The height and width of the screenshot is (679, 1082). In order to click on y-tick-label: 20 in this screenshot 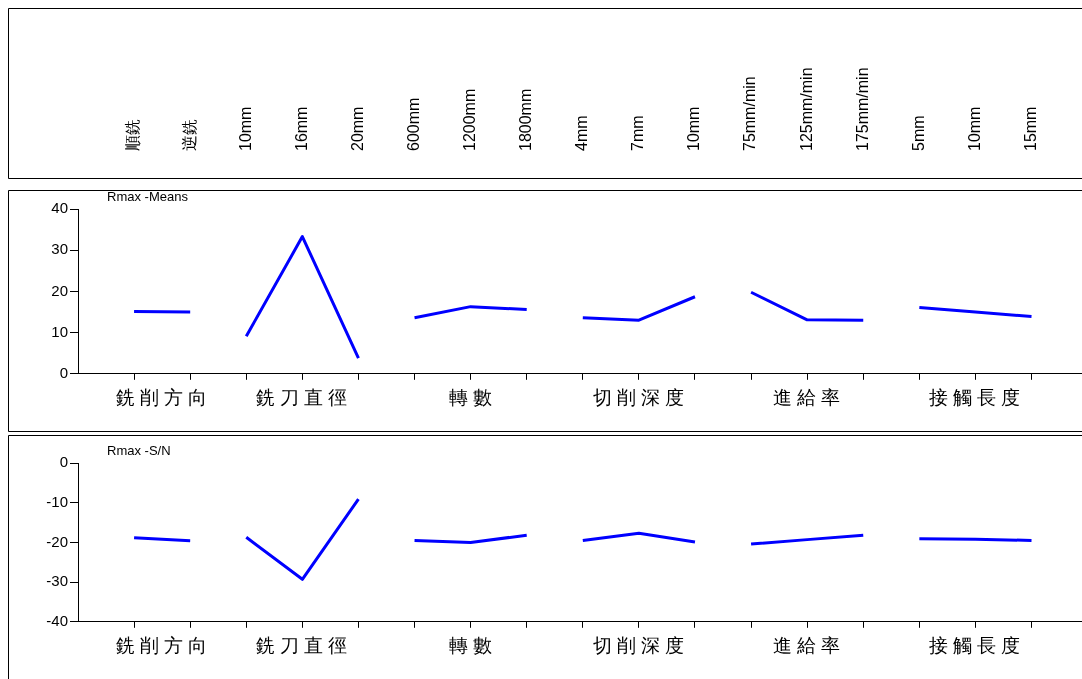, I will do `click(59, 290)`.